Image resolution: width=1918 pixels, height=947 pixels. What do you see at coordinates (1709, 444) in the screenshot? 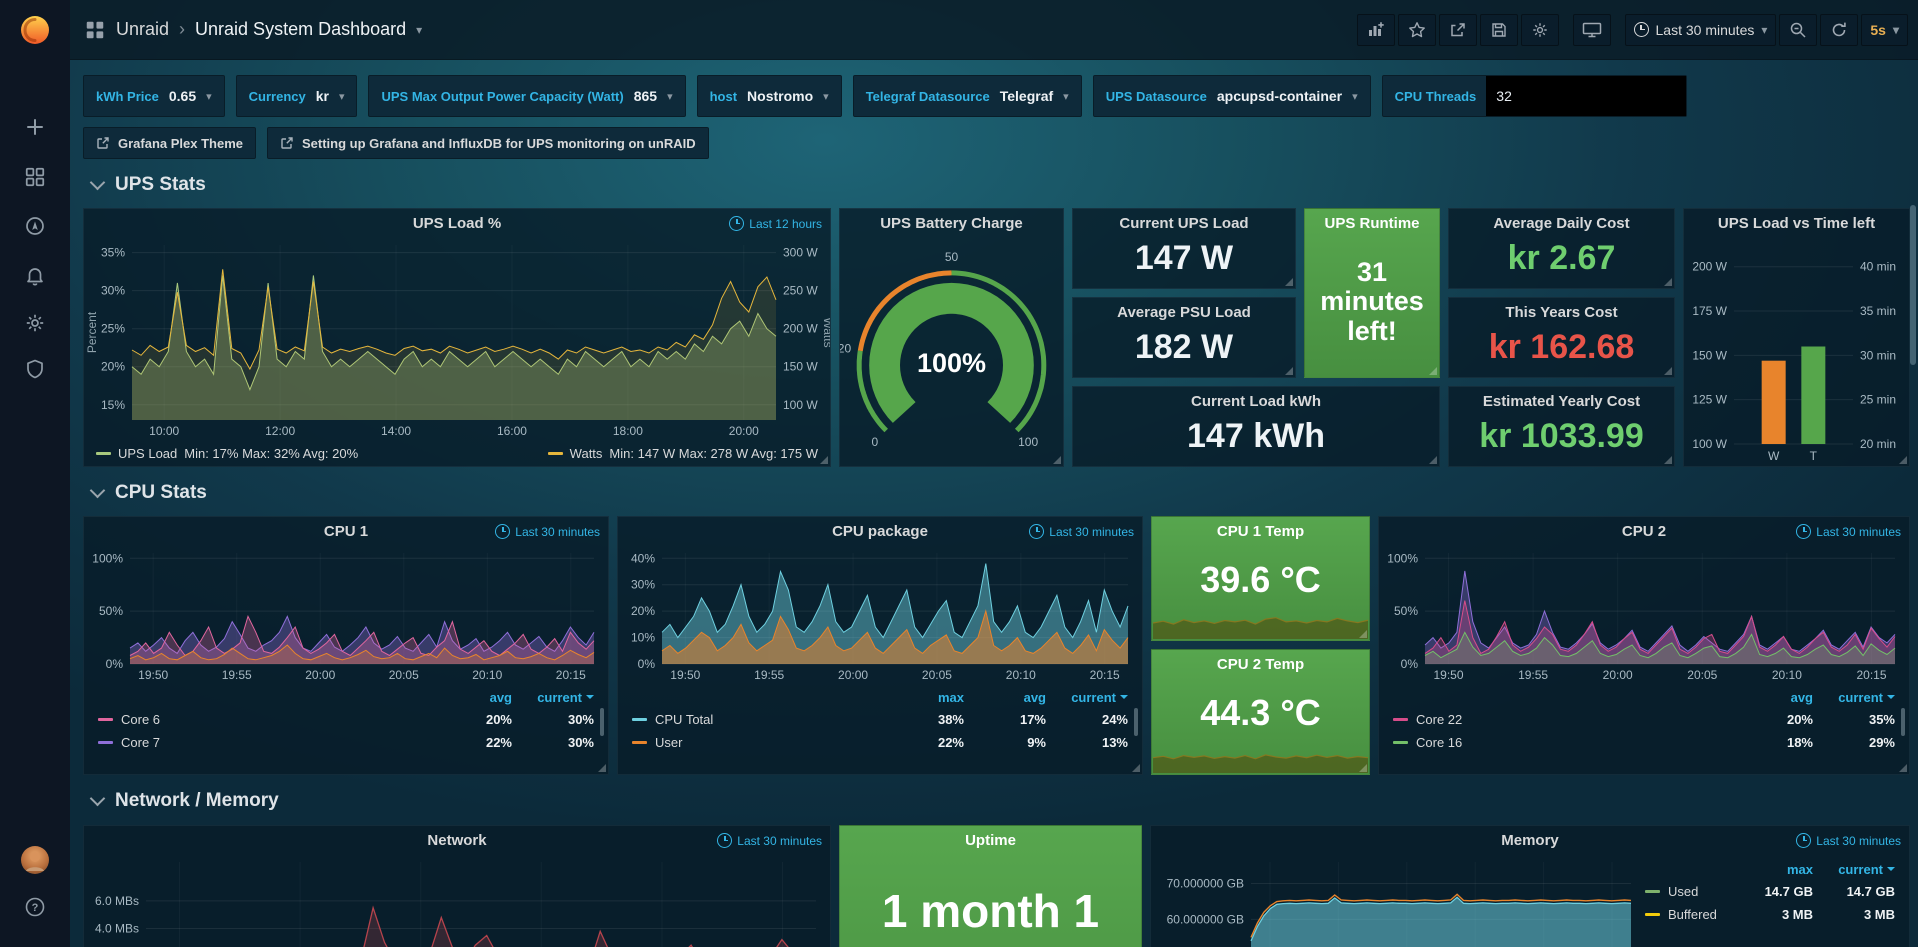
I see `svg-text: 100 W` at bounding box center [1709, 444].